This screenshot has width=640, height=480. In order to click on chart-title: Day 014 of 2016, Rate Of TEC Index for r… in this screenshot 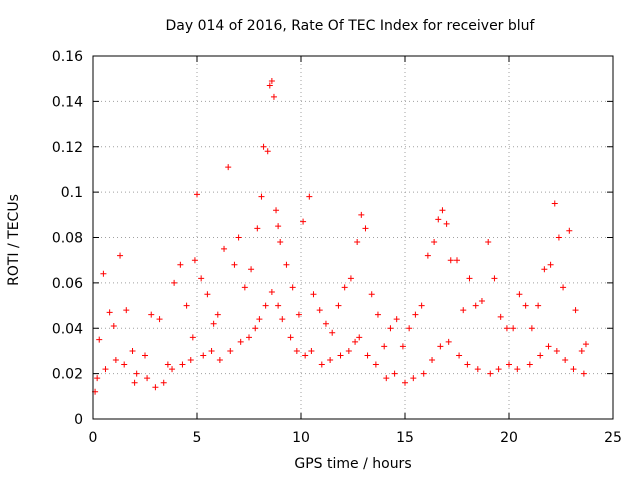, I will do `click(350, 26)`.